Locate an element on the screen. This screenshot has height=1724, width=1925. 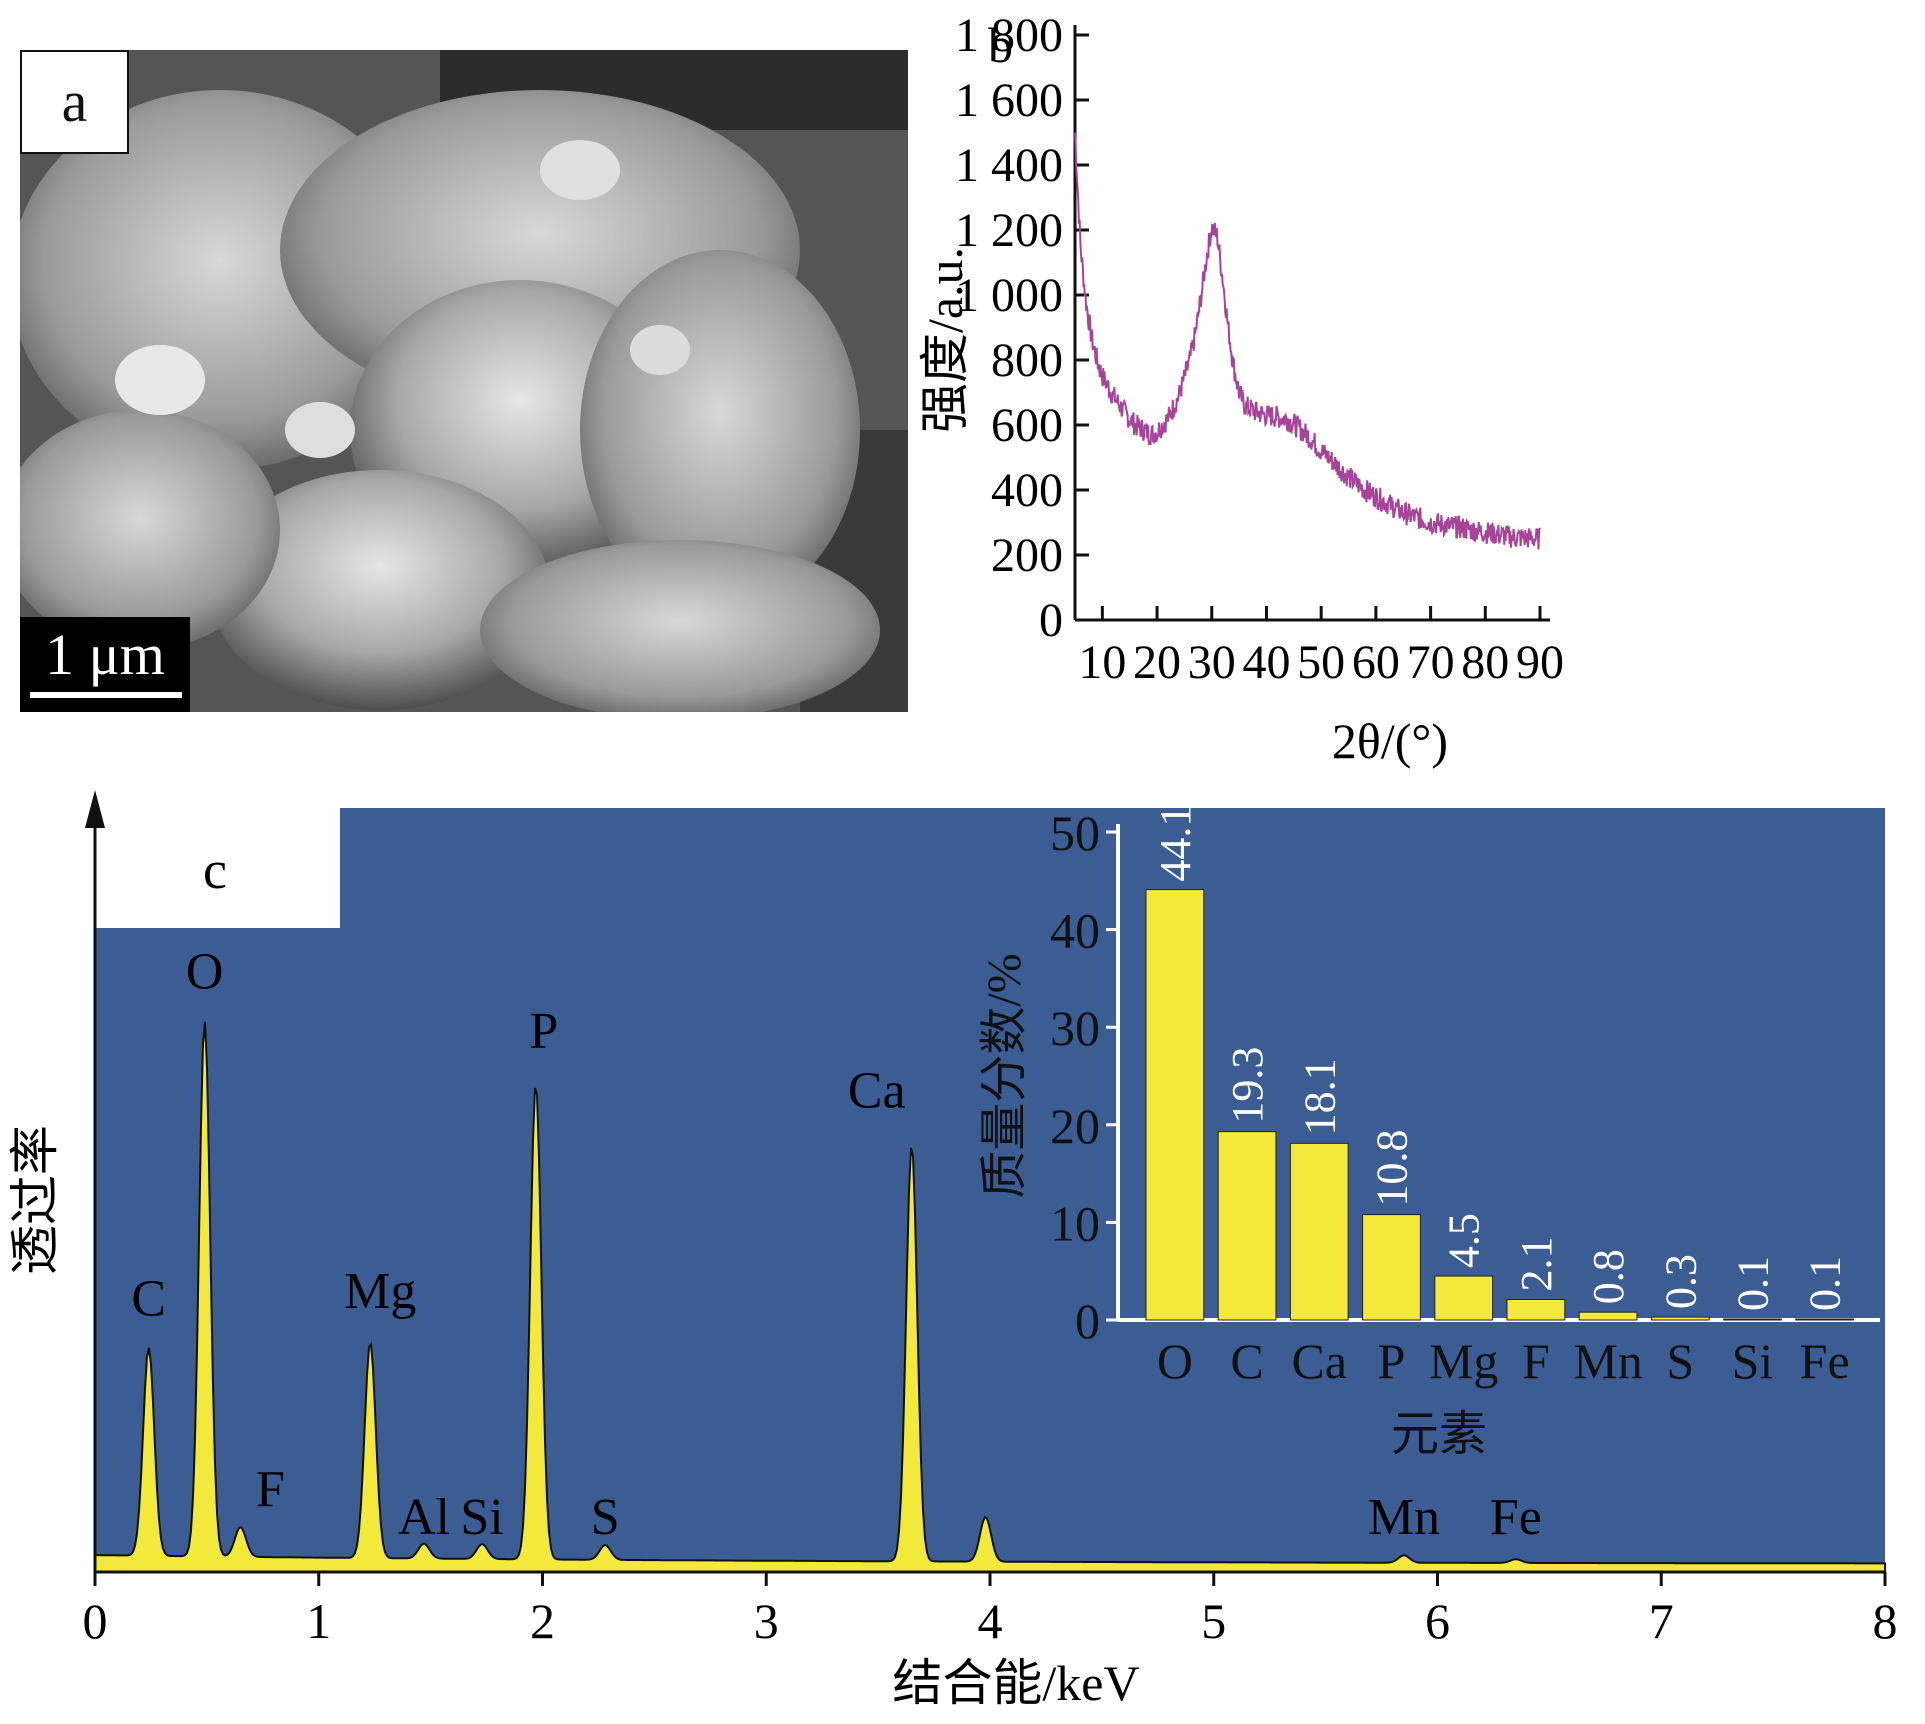
scale-bar-label: 1 μm is located at coordinates (105, 654).